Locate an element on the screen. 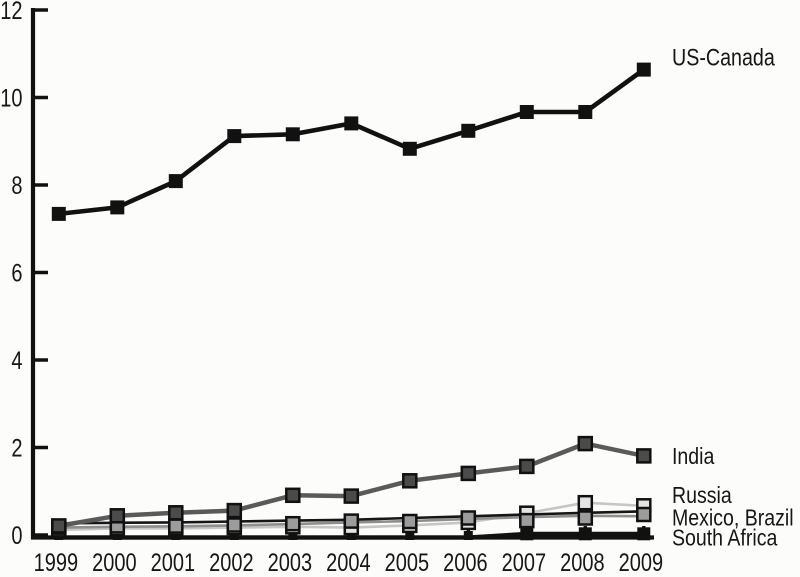 The width and height of the screenshot is (800, 577). svg-text: 2008 is located at coordinates (582, 563).